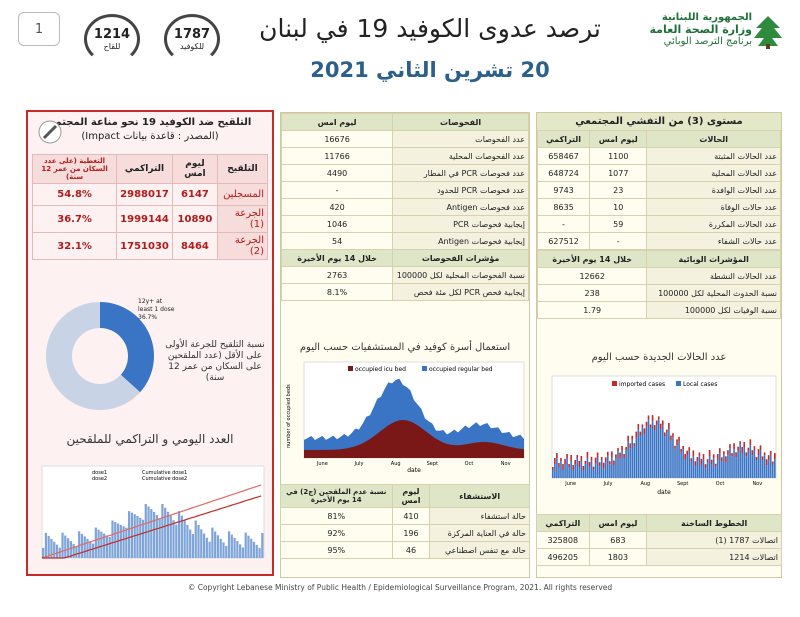 The height and width of the screenshot is (617, 800). Describe the element at coordinates (713, 259) in the screenshot. I see `epi-header-label: المؤشرات الوبائية` at that location.